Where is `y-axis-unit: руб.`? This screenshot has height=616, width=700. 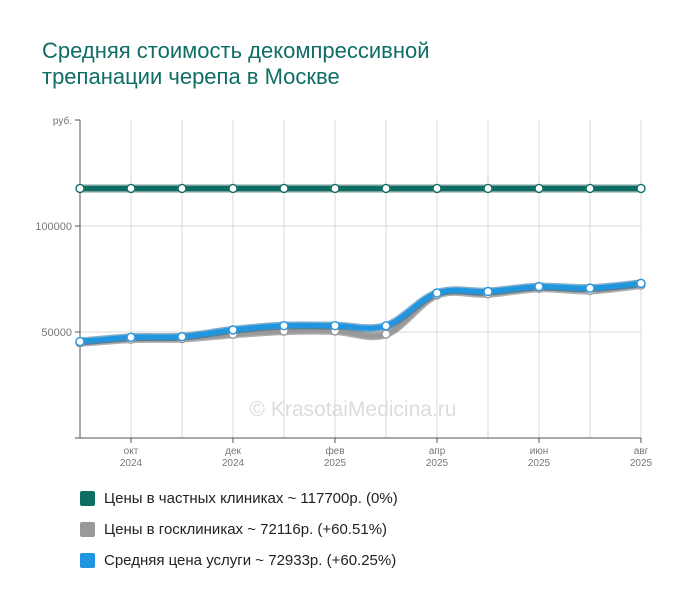 y-axis-unit: руб. is located at coordinates (62, 121).